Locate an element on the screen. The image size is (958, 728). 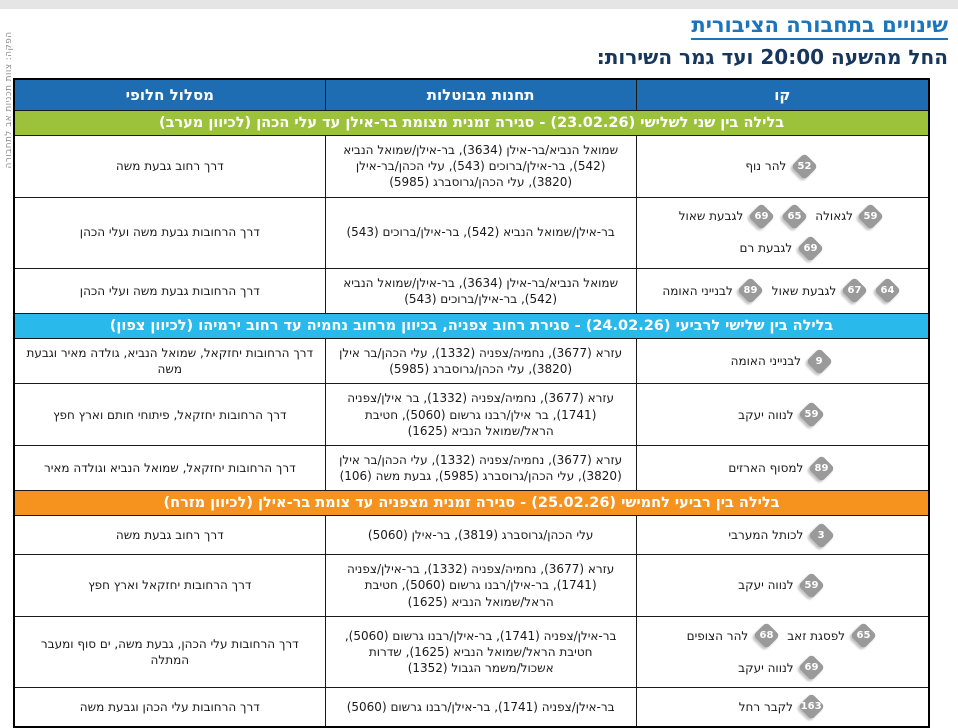
line-groups: 52 להר נוף is located at coordinates (782, 166).